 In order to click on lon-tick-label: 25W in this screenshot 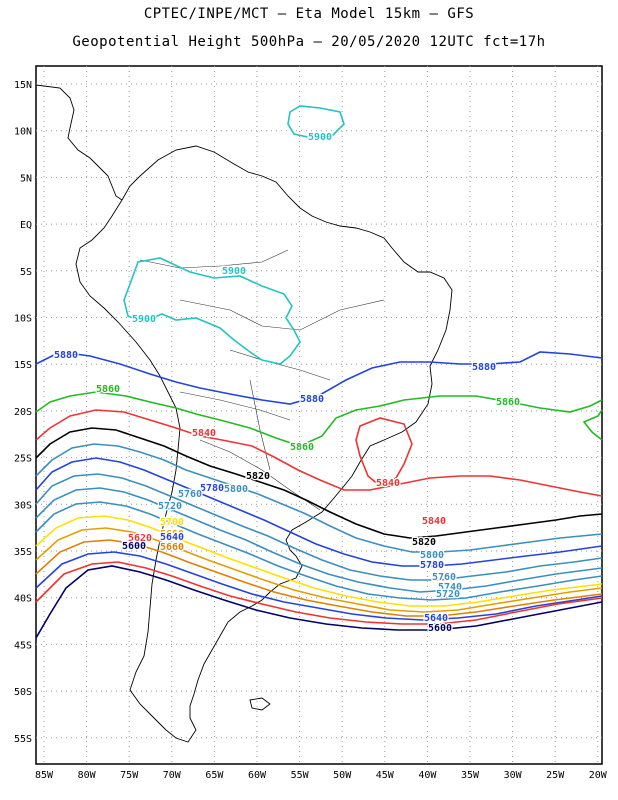, I will do `click(555, 775)`.